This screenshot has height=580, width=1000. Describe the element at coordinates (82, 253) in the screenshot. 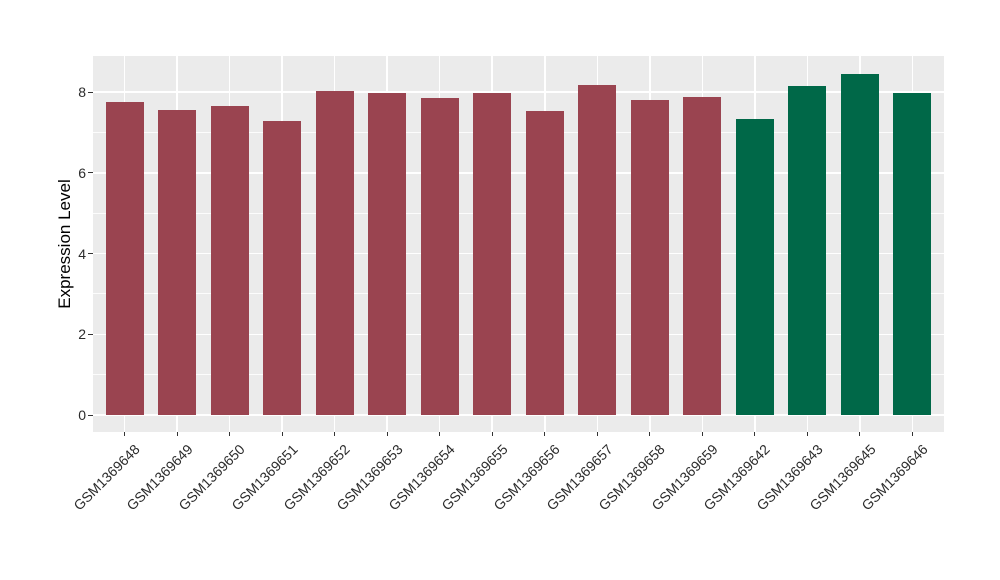

I see `y-tick-label: 4` at that location.